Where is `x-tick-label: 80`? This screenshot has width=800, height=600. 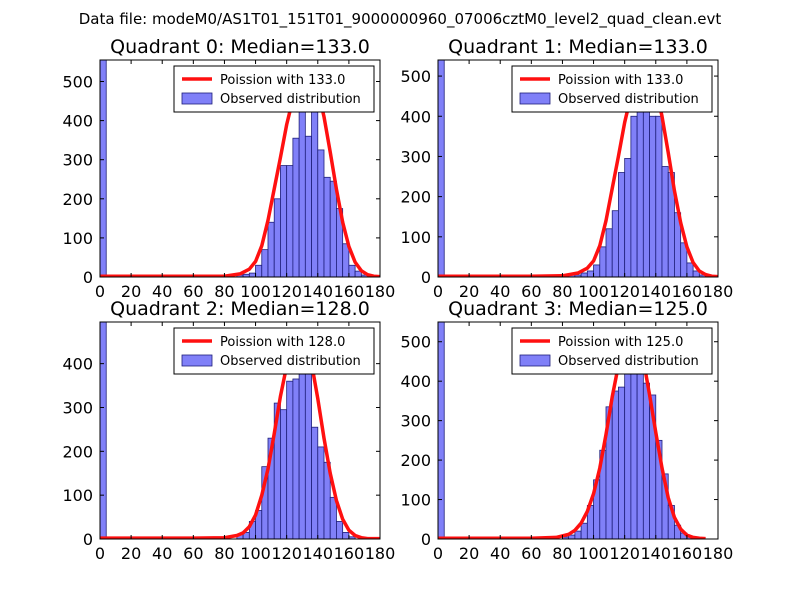
x-tick-label: 80 is located at coordinates (224, 291).